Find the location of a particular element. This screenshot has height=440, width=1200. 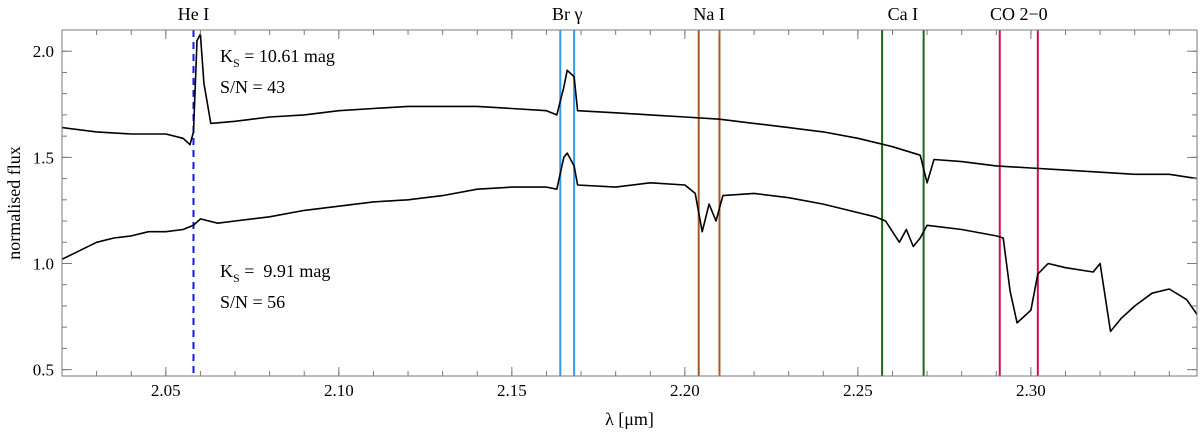

x-tick-label-2: 2.15 is located at coordinates (512, 390).